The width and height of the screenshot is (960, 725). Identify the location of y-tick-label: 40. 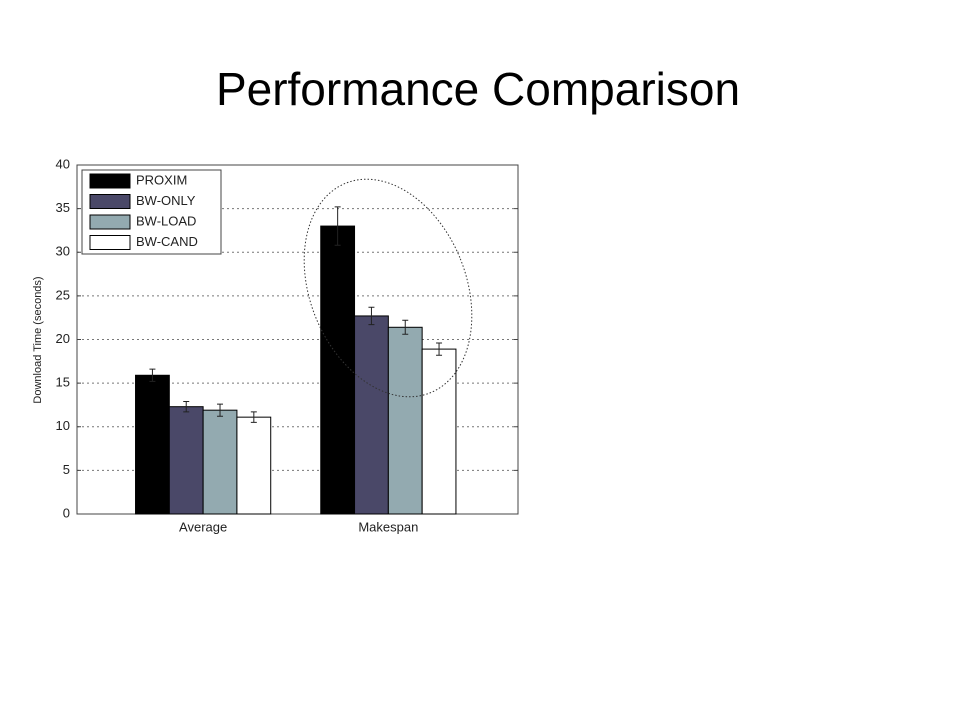
(63, 163).